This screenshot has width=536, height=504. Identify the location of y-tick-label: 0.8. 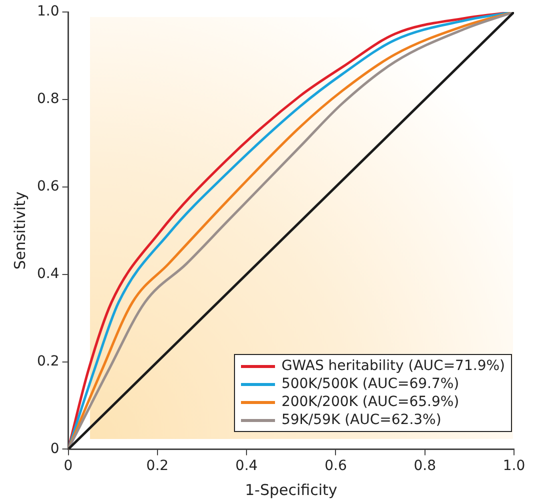
(48, 99).